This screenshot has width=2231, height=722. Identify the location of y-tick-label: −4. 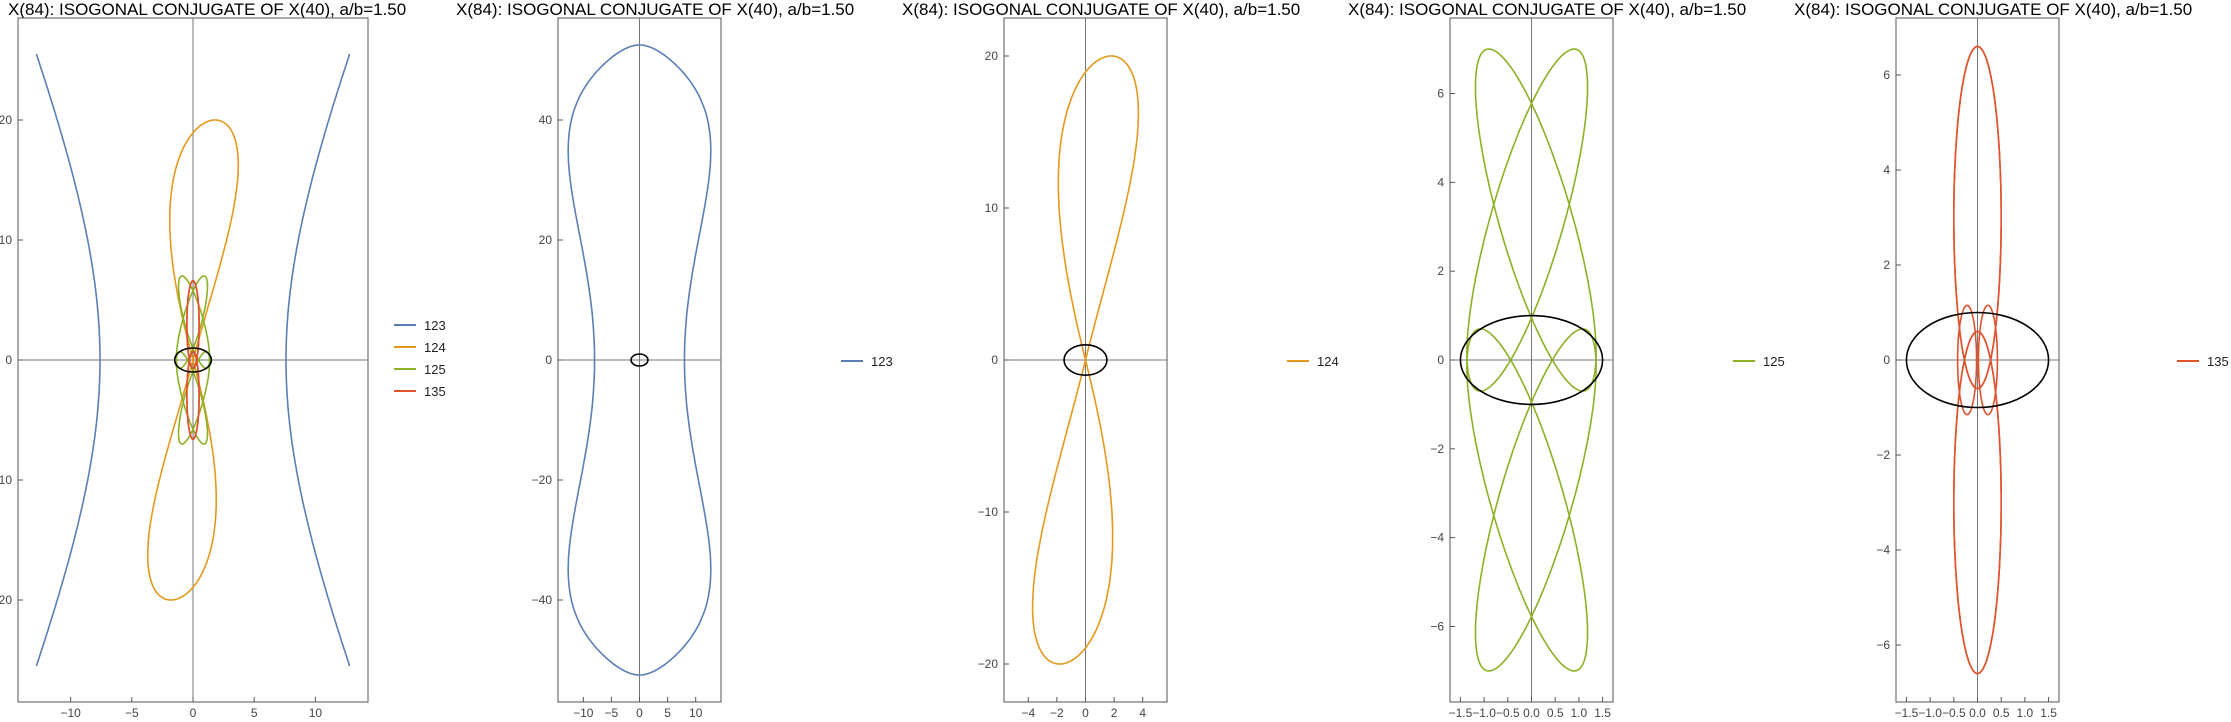
(1437, 538).